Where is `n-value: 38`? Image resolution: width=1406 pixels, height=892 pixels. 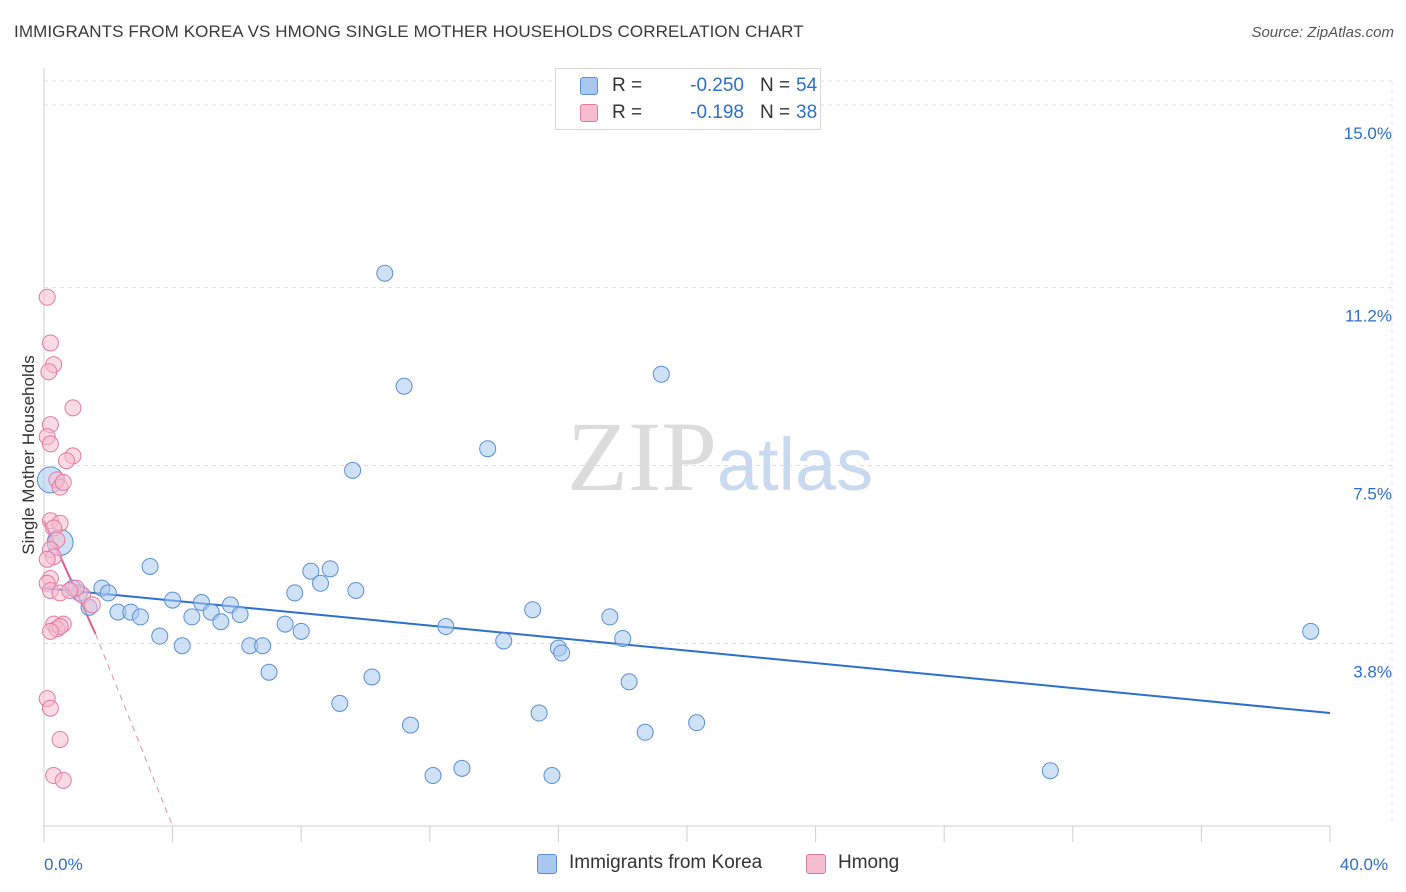
n-value: 38 is located at coordinates (807, 112).